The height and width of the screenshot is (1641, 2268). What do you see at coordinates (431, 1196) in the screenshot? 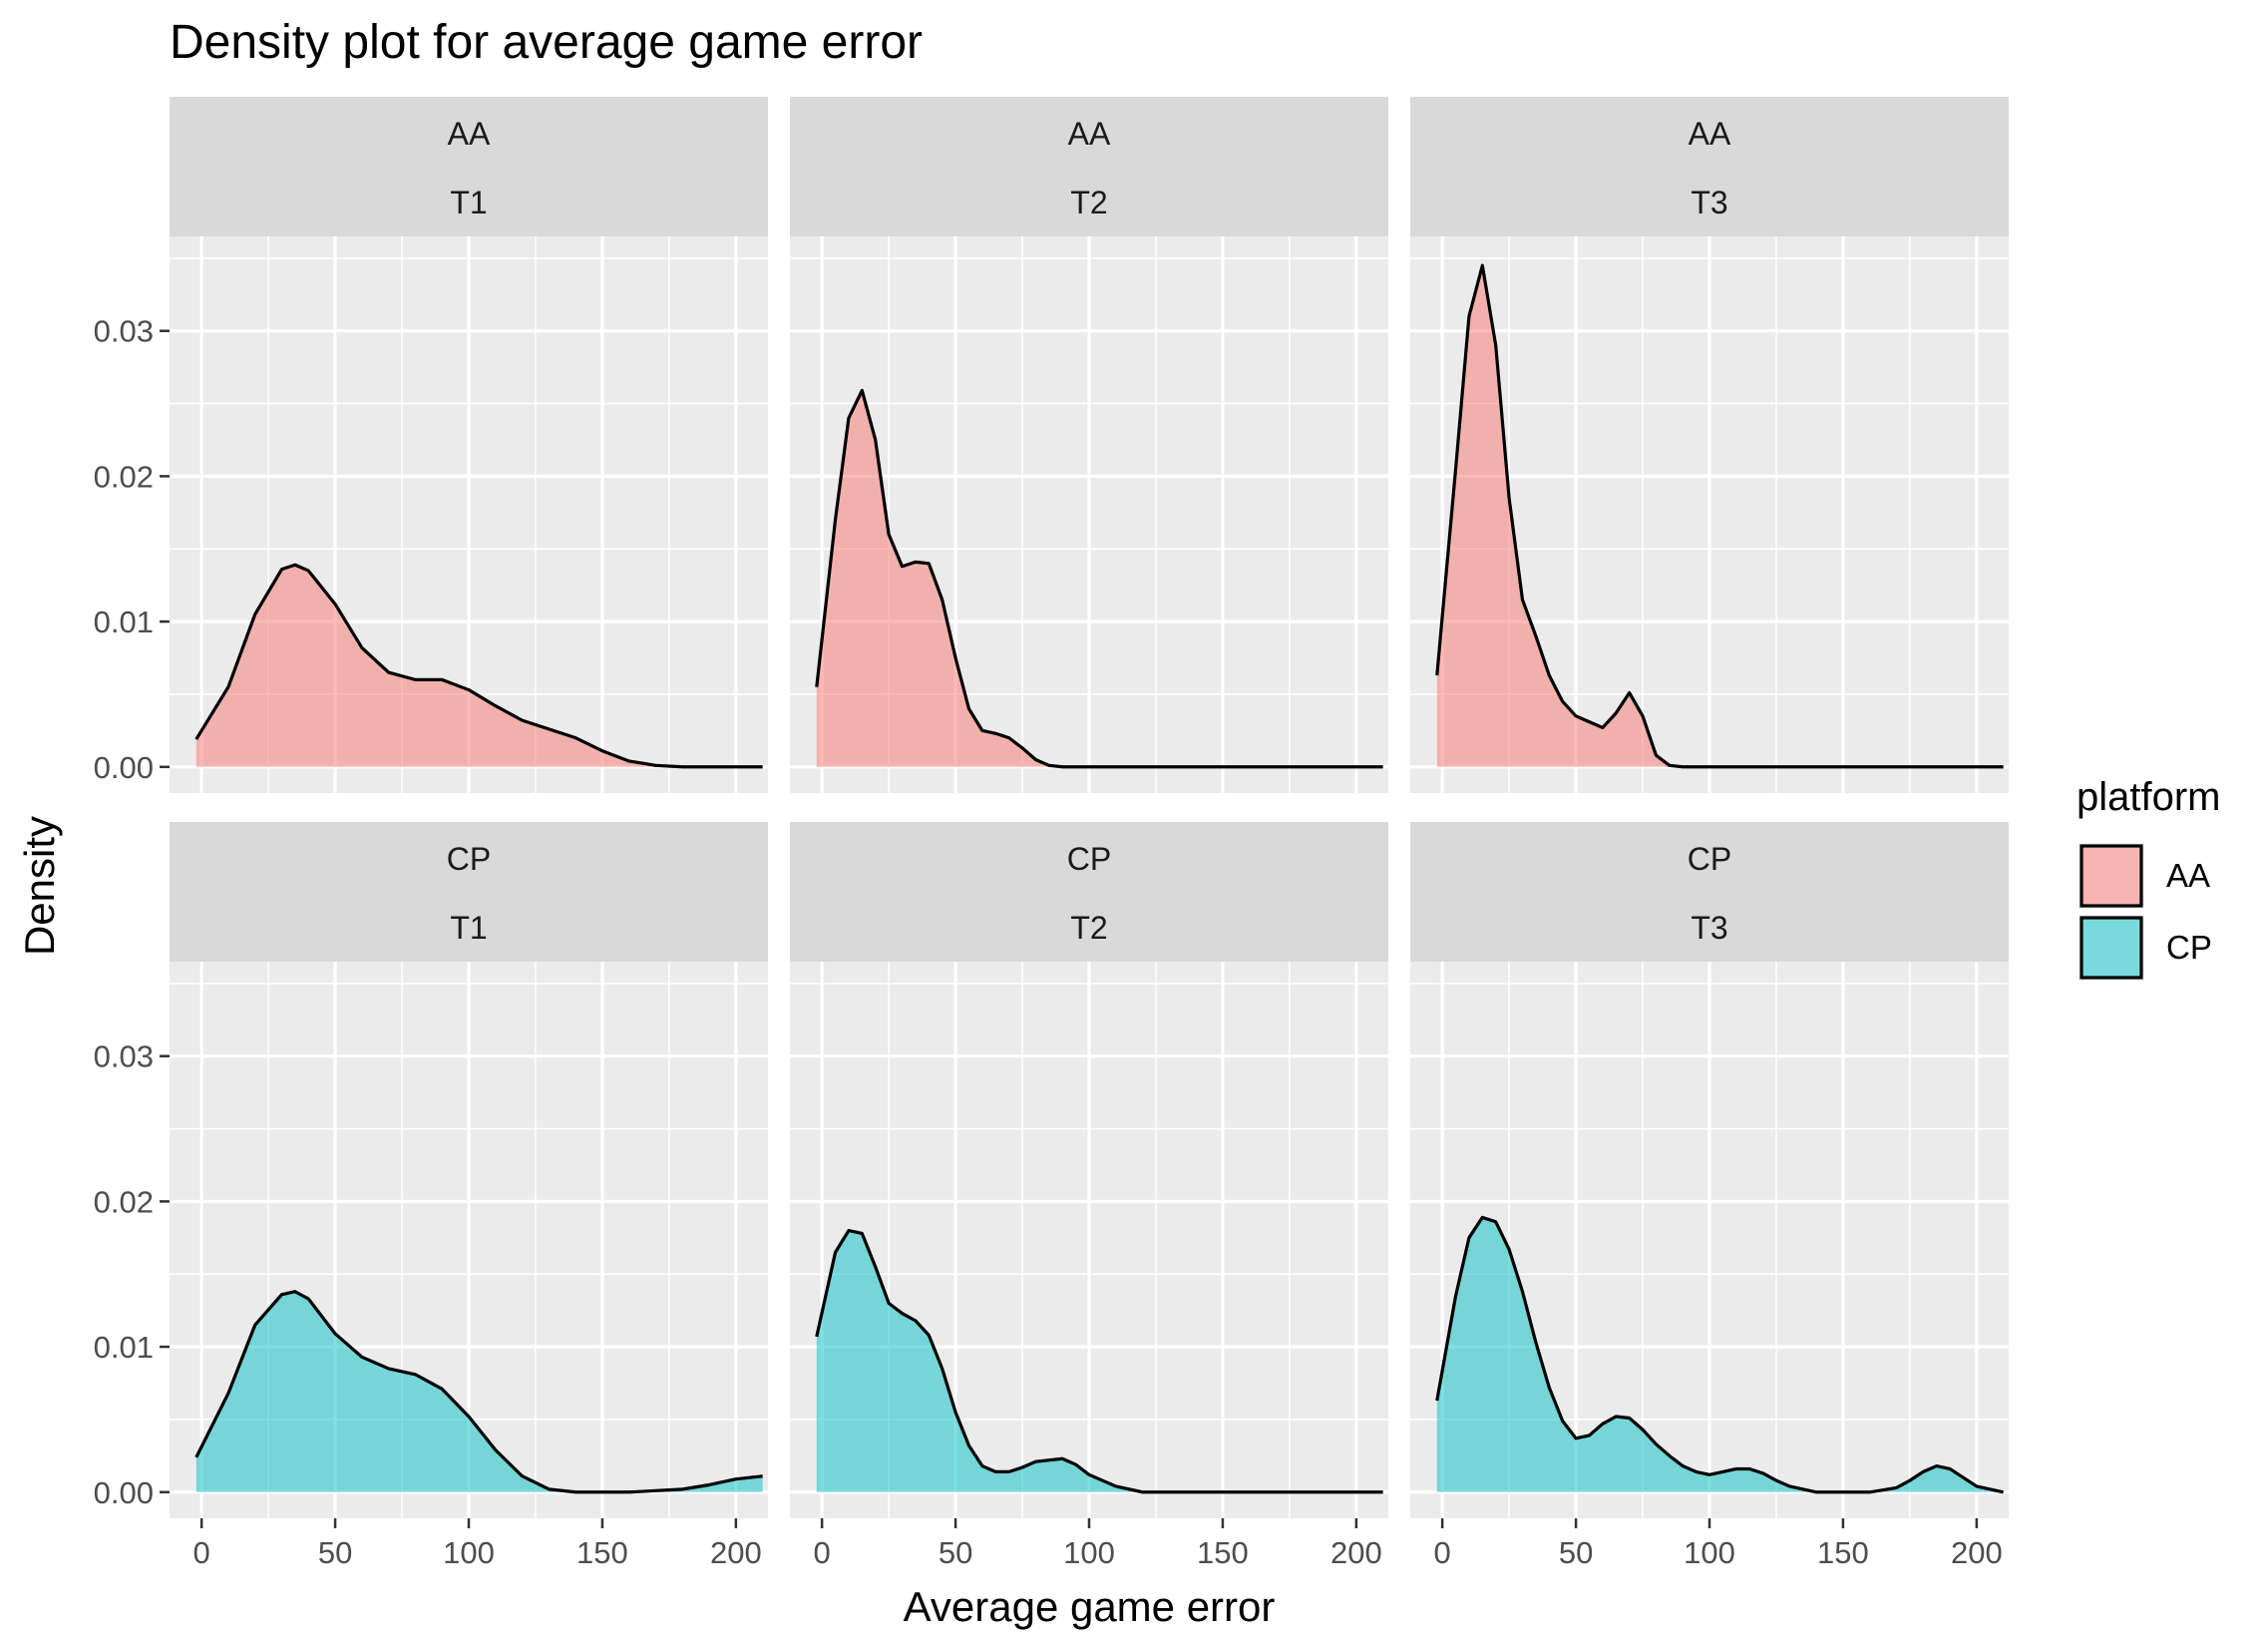
I see `panel-cp-t1: CP T1 0.00 0.01 0.02 0.03 0 50 100 150 200` at bounding box center [431, 1196].